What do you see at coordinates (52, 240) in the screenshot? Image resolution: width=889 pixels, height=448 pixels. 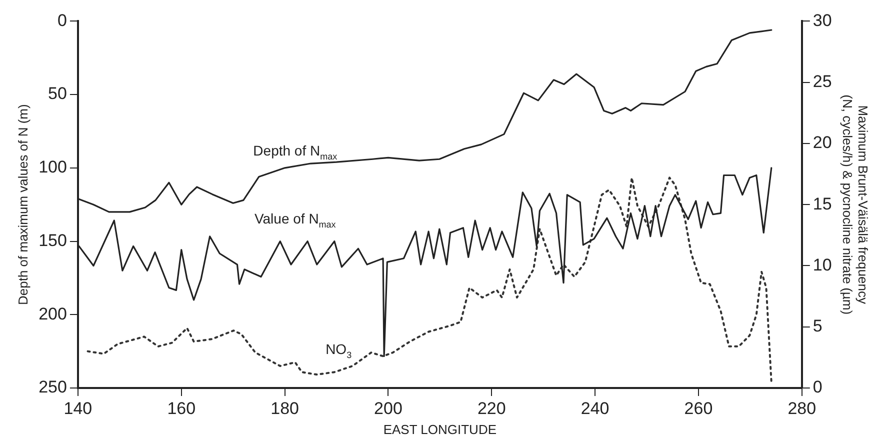 I see `y-tick-label: 150` at bounding box center [52, 240].